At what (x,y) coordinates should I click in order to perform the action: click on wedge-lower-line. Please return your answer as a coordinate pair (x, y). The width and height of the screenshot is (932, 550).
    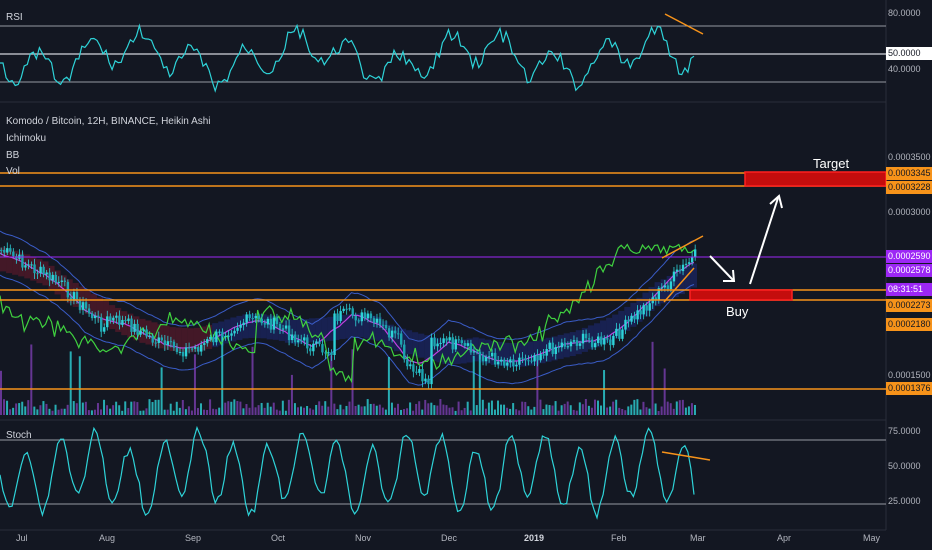
    Looking at the image, I should click on (679, 285).